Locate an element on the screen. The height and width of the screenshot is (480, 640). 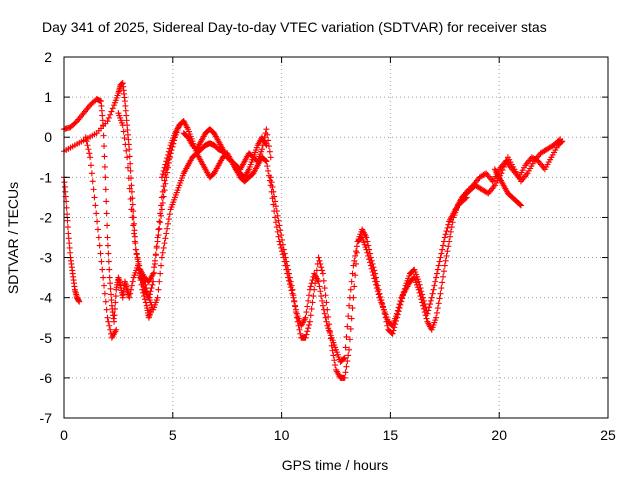
x-tick-label: 20 is located at coordinates (499, 435).